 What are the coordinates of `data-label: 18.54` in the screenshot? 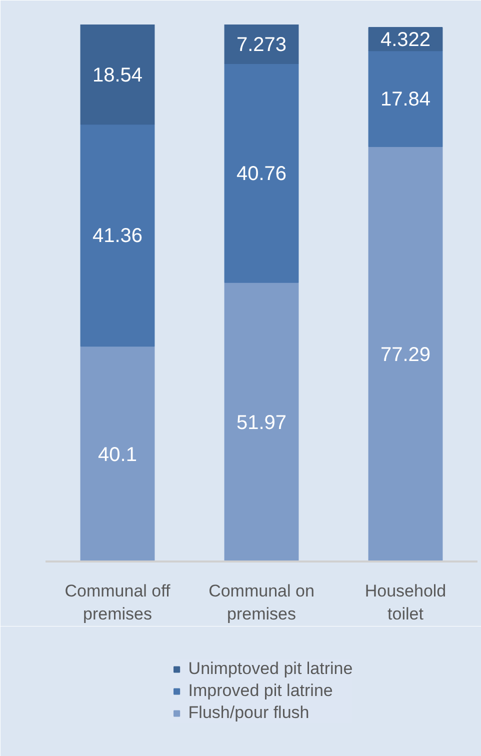 It's located at (117, 75).